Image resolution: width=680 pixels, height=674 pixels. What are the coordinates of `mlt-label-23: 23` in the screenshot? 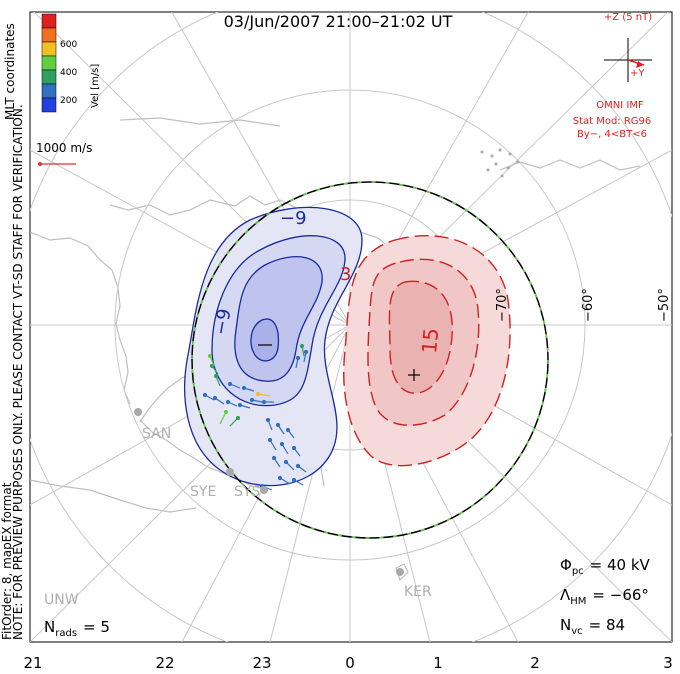 It's located at (261, 663).